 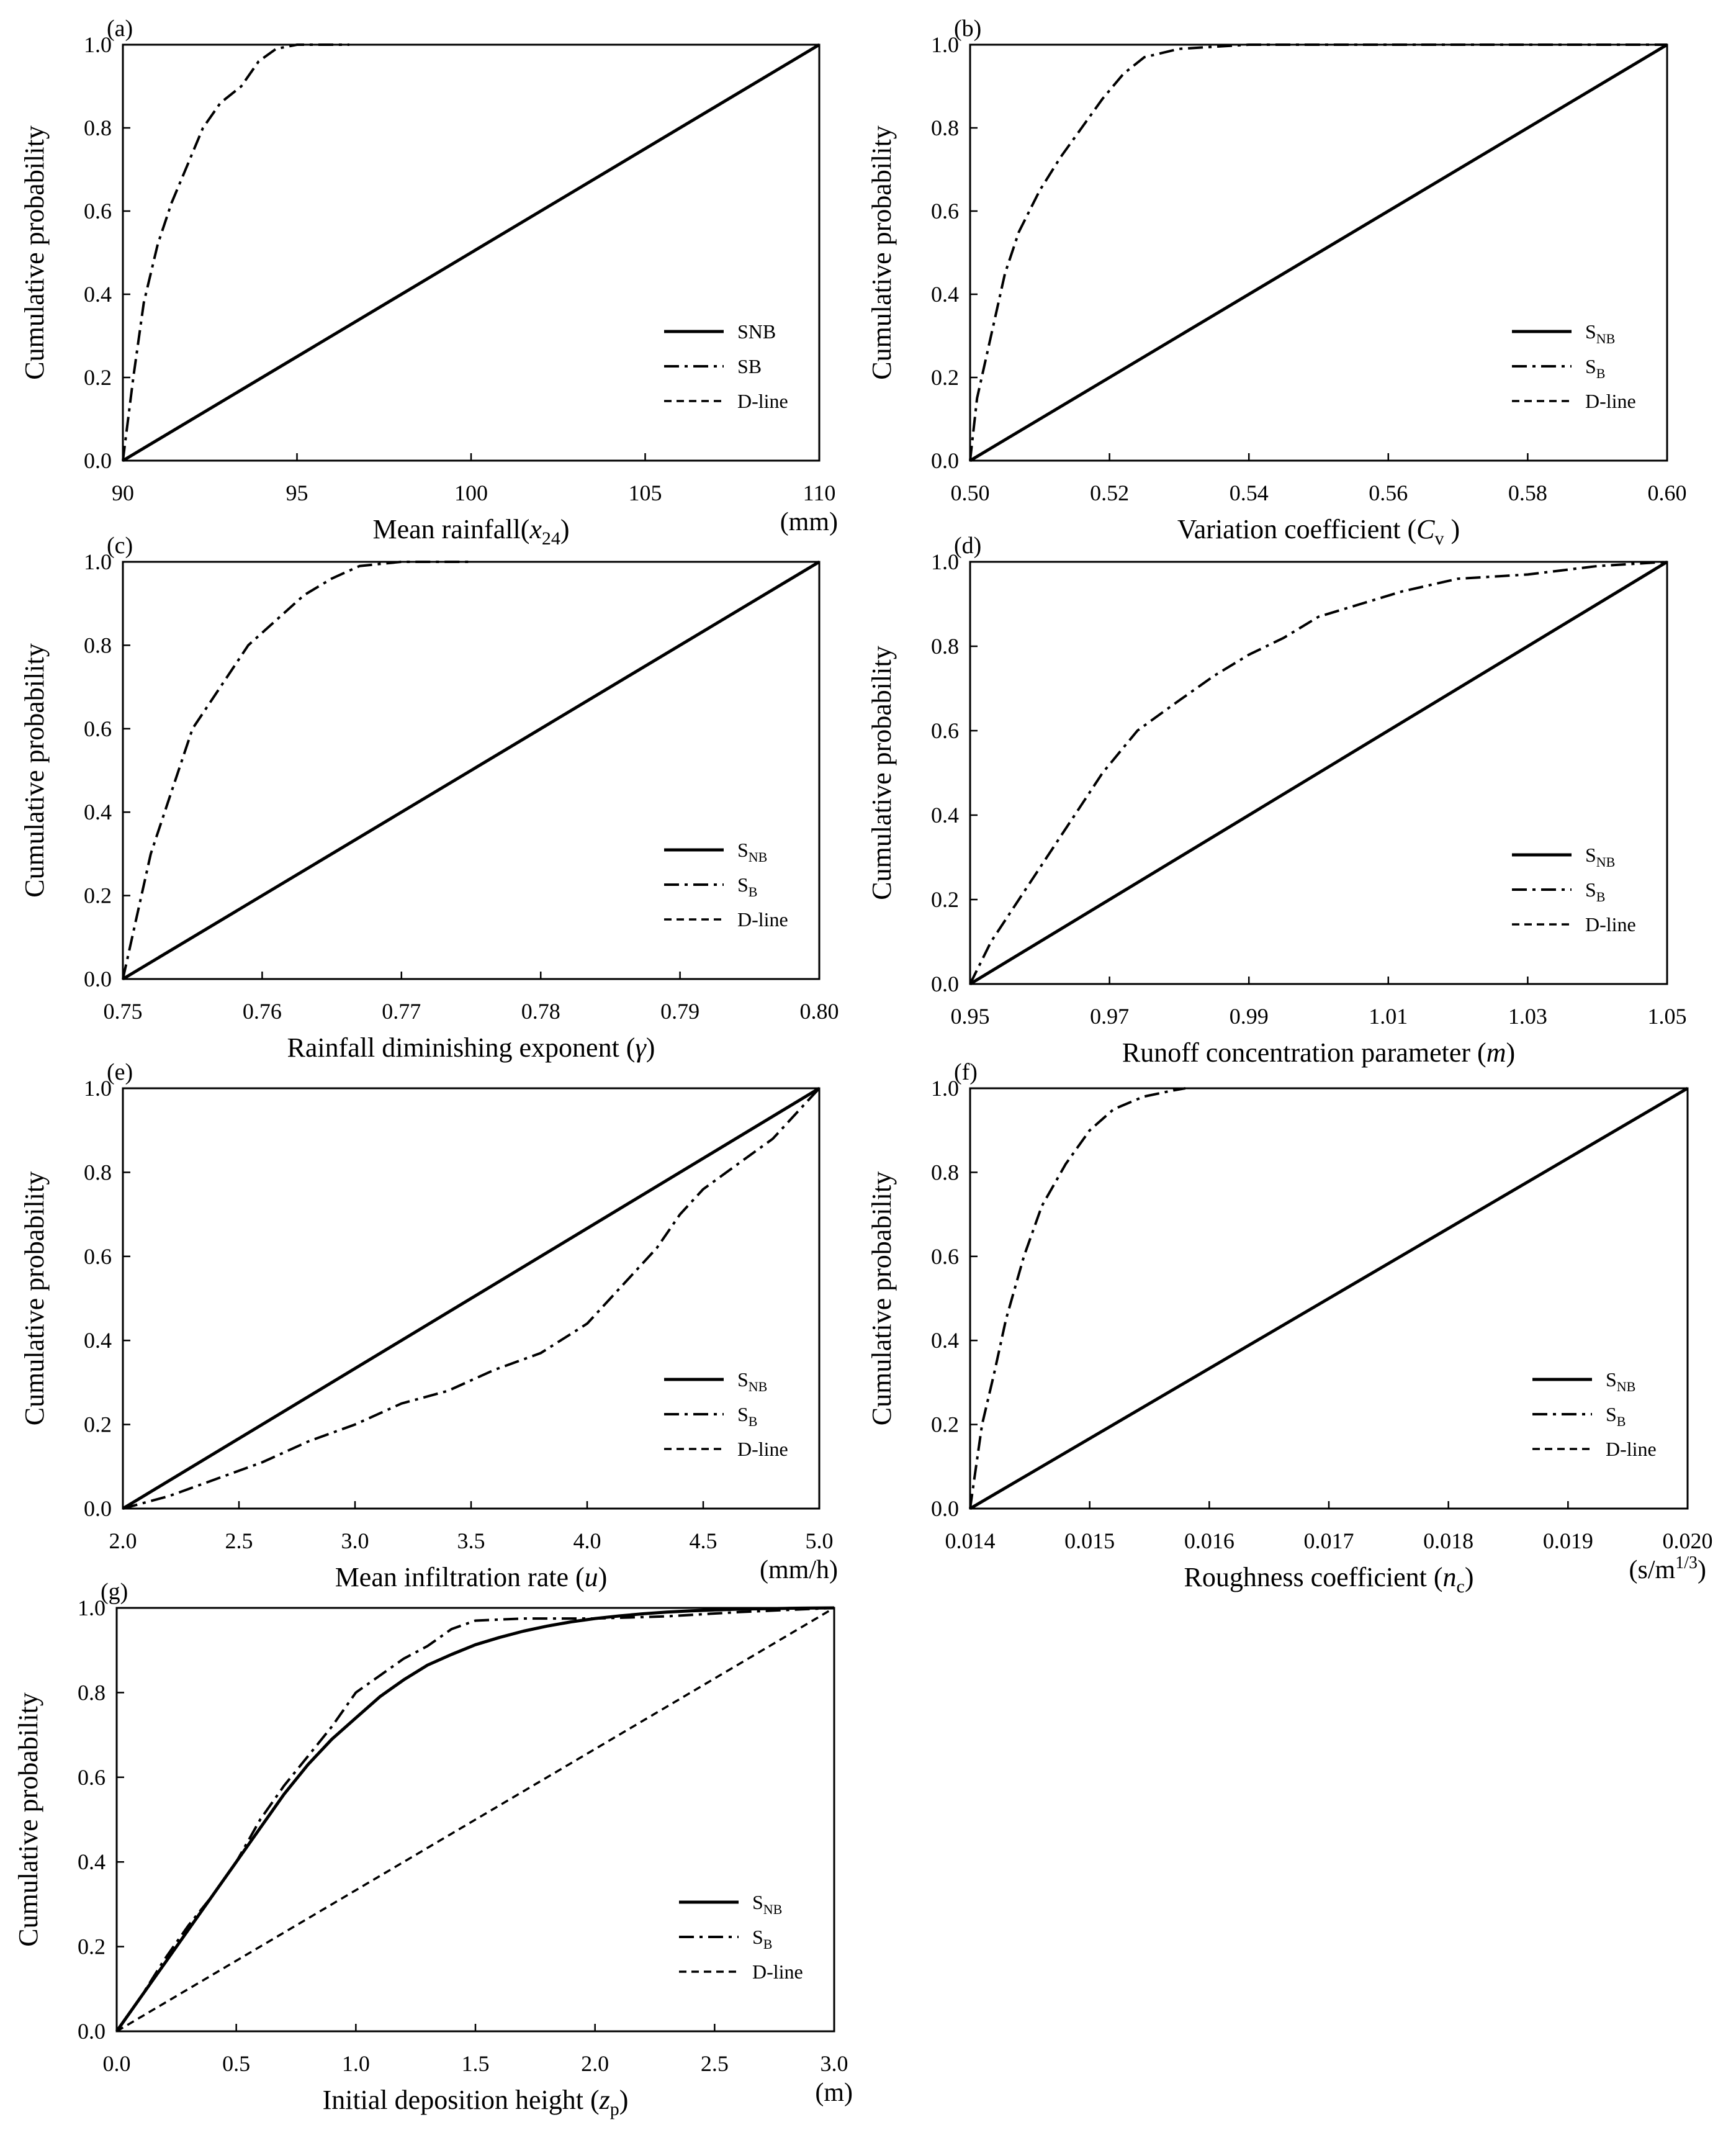 What do you see at coordinates (1109, 493) in the screenshot?
I see `x-tick-label: 0.52` at bounding box center [1109, 493].